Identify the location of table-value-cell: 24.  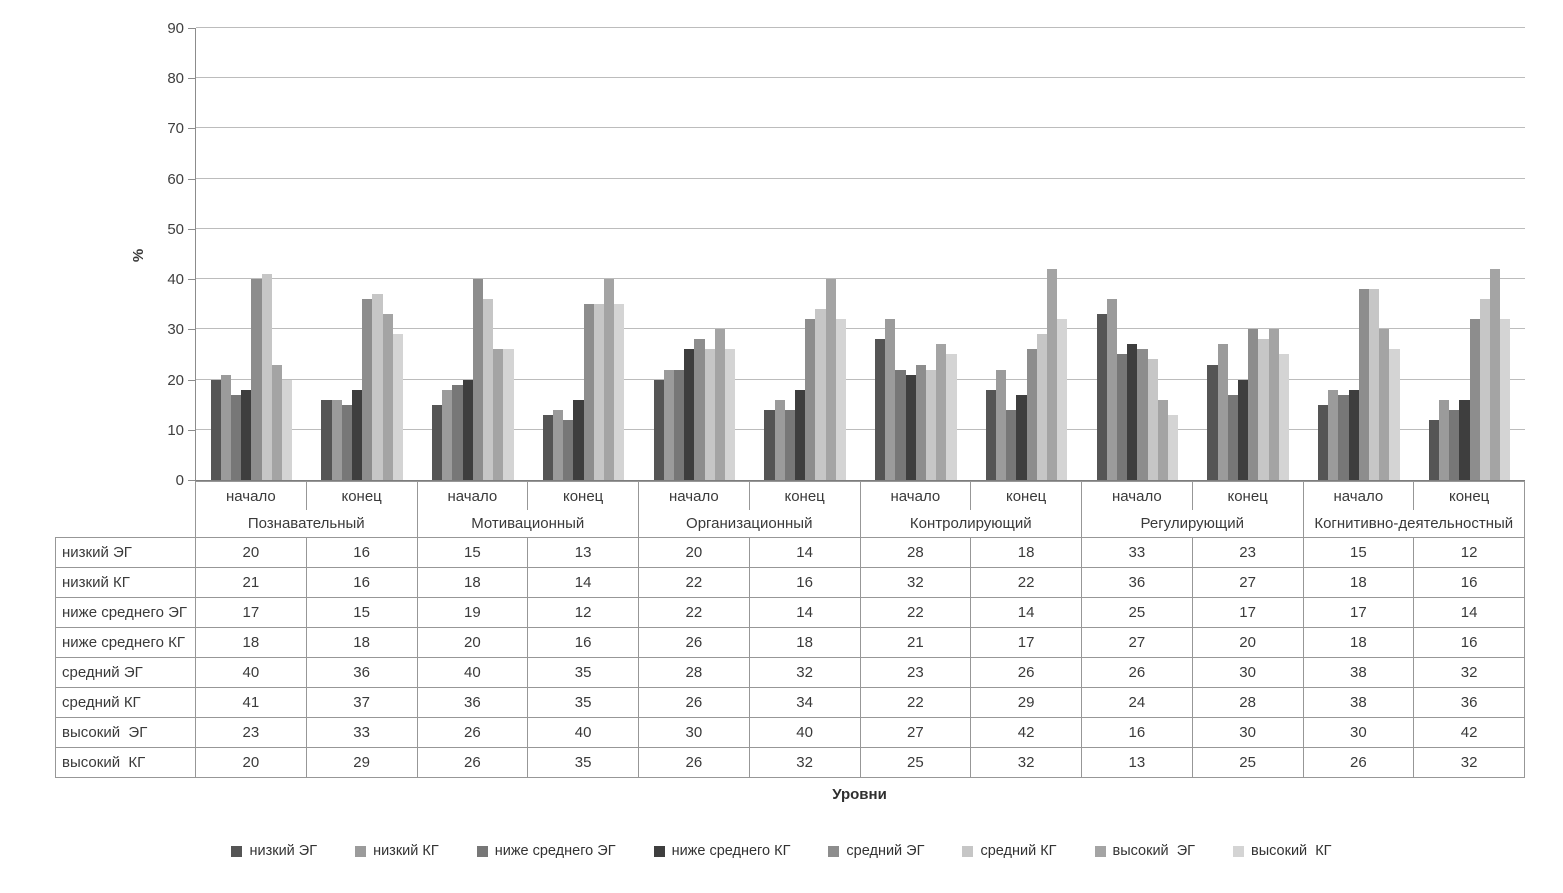
(1137, 702).